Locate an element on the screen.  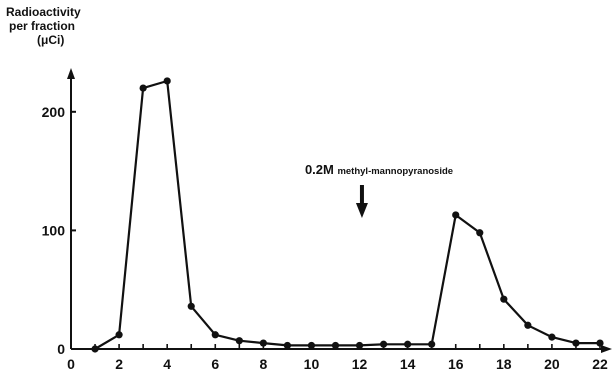
y-axis-label-line-3: (μCi) is located at coordinates (51, 40).